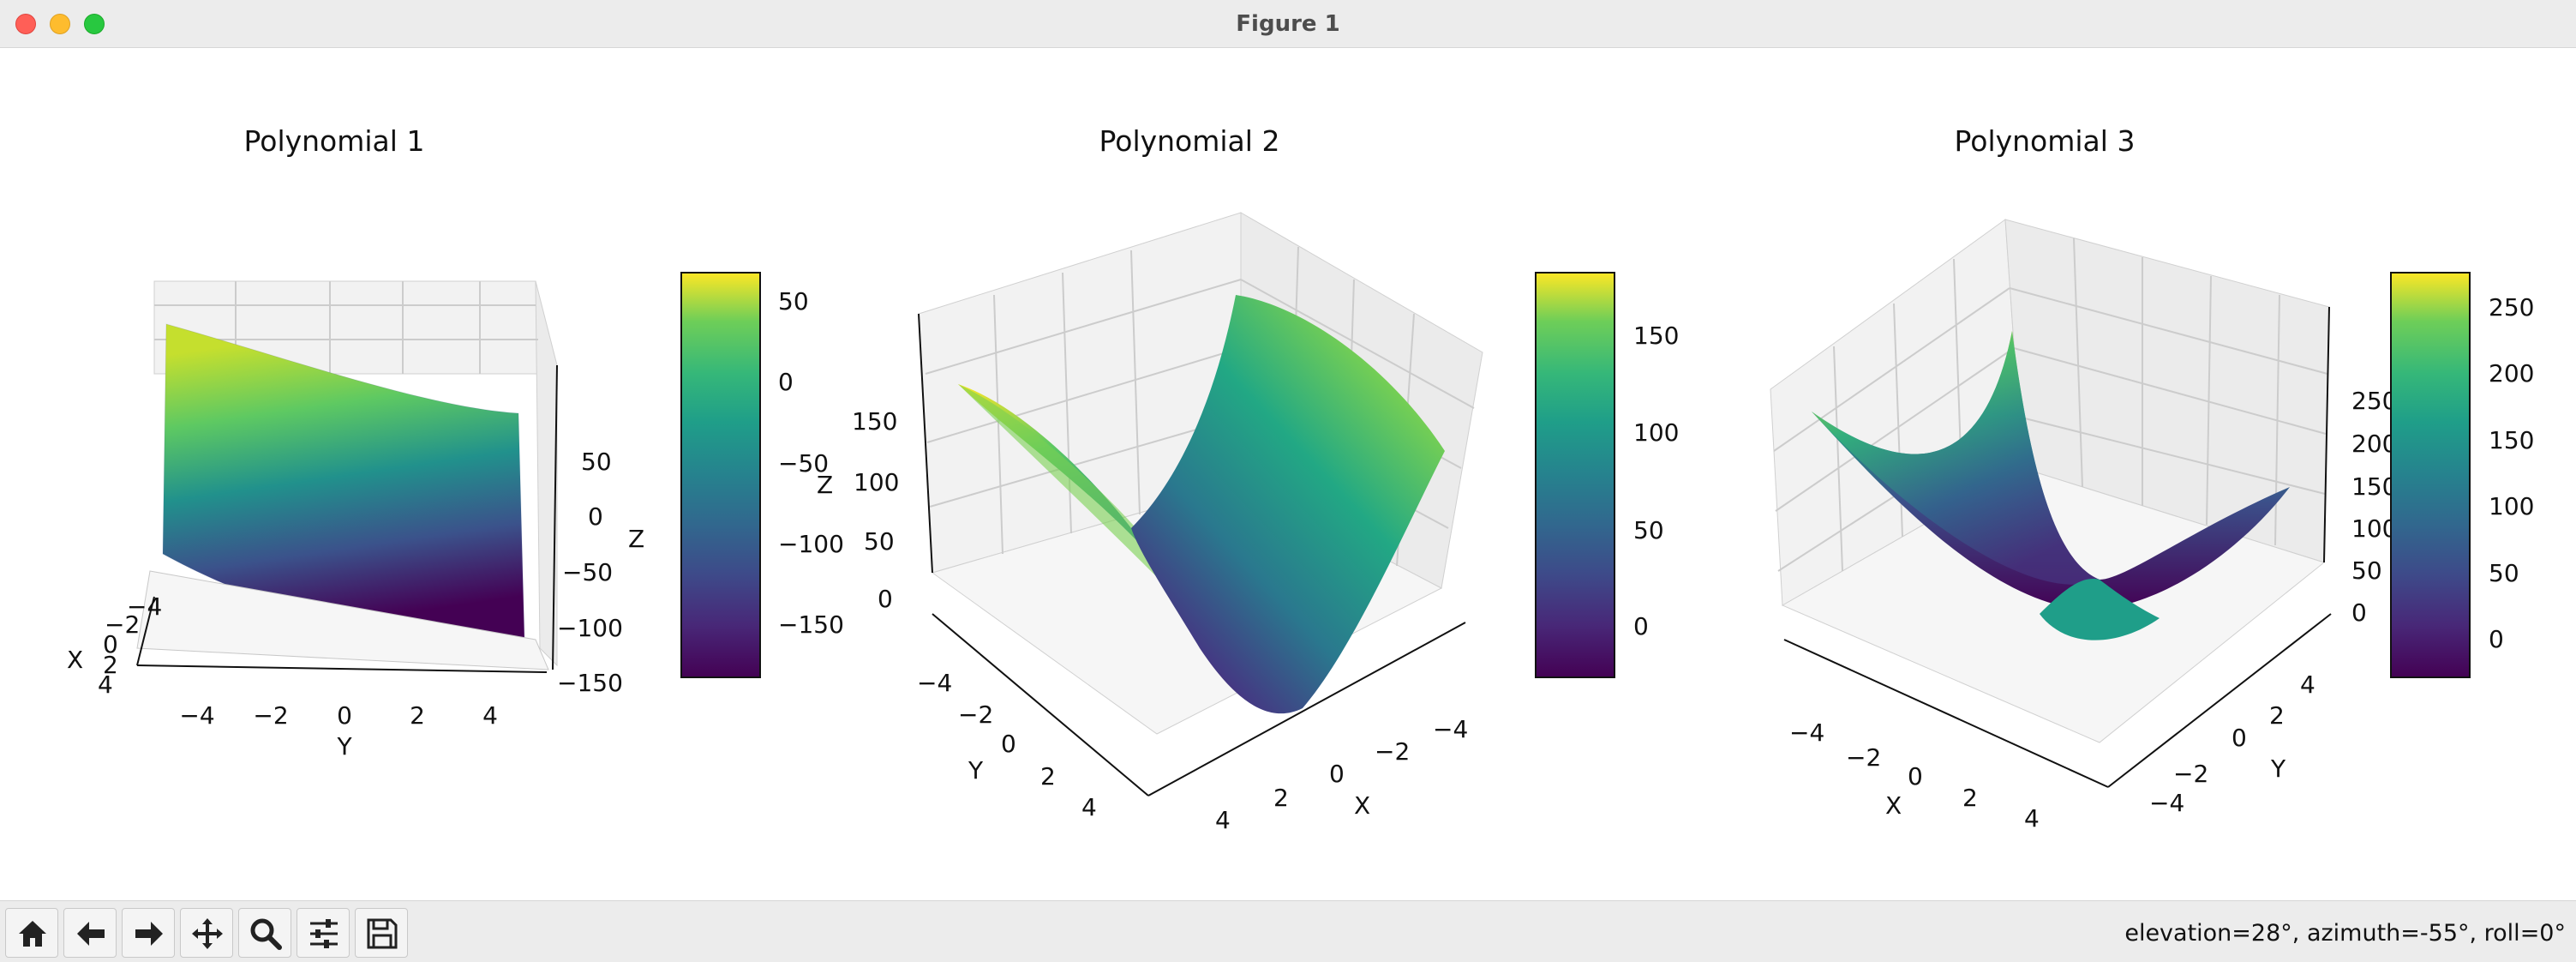  What do you see at coordinates (1189, 141) in the screenshot?
I see `plot-title: Polynomial 2` at bounding box center [1189, 141].